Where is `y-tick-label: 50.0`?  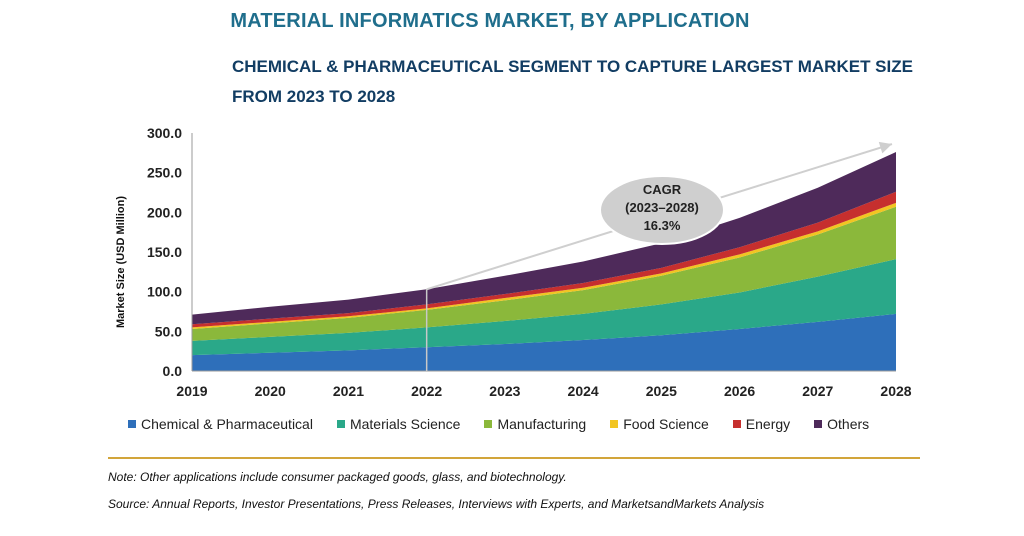 y-tick-label: 50.0 is located at coordinates (168, 331).